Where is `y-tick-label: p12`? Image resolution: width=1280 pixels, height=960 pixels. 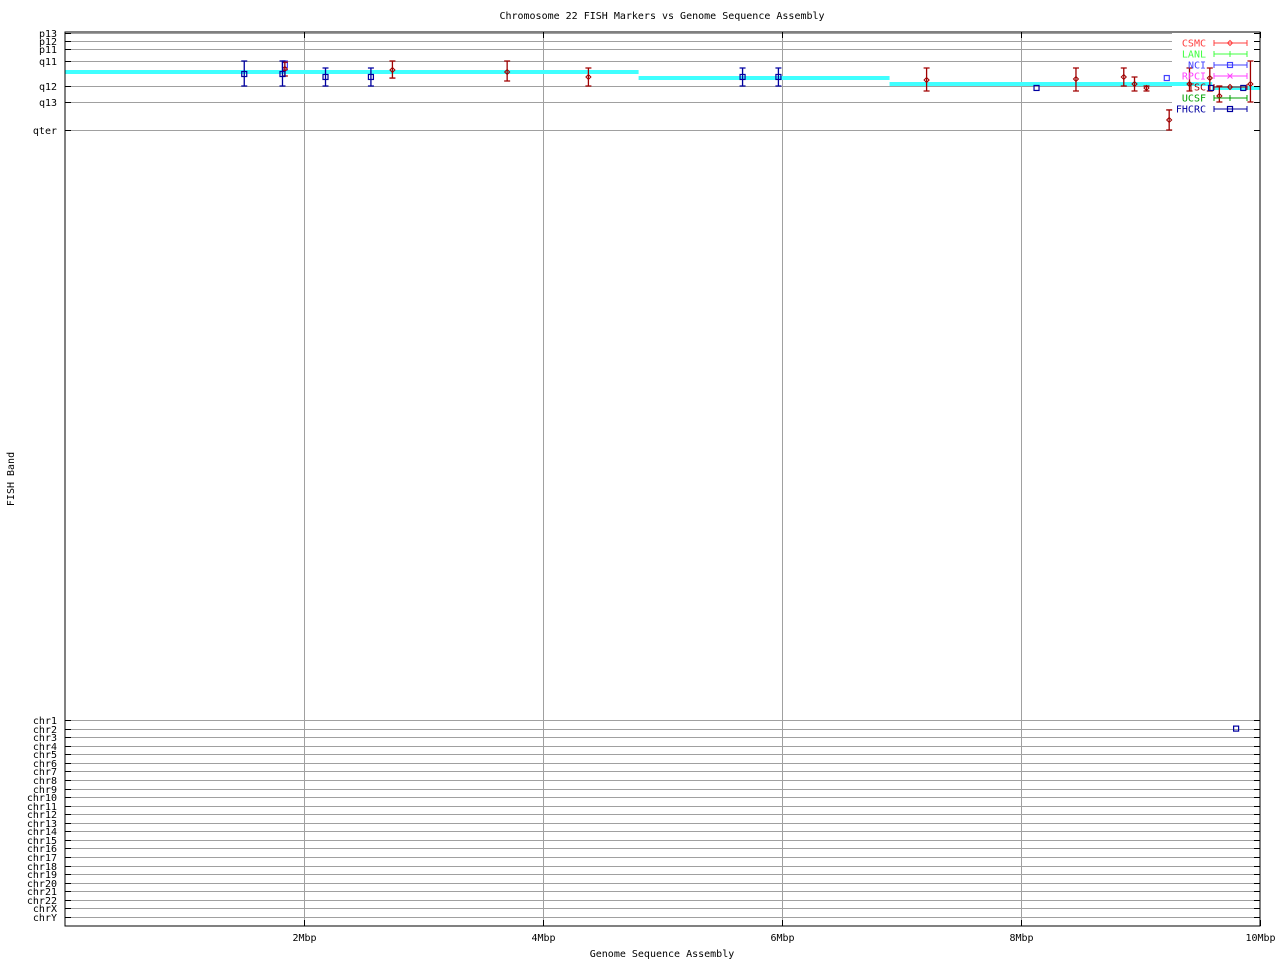 y-tick-label: p12 is located at coordinates (48, 42).